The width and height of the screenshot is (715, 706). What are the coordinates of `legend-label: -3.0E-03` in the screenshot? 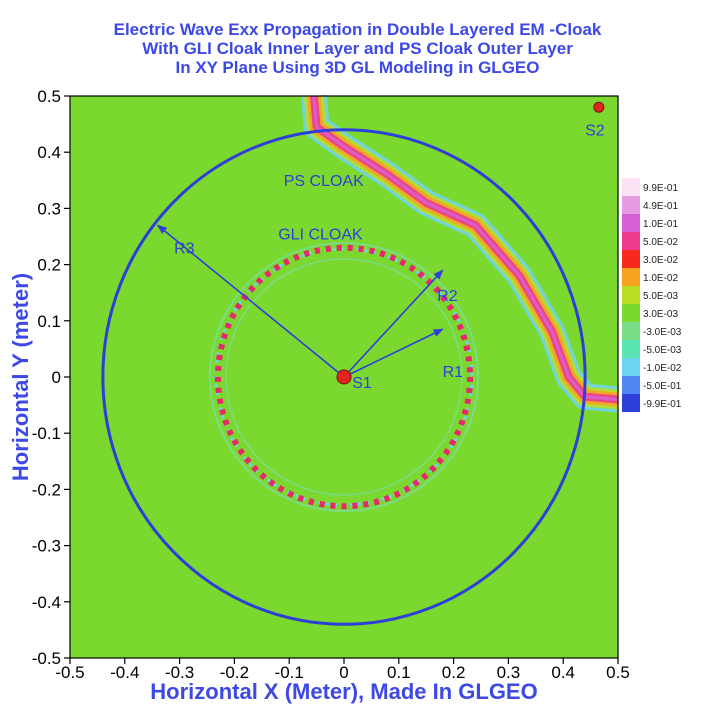 It's located at (662, 332).